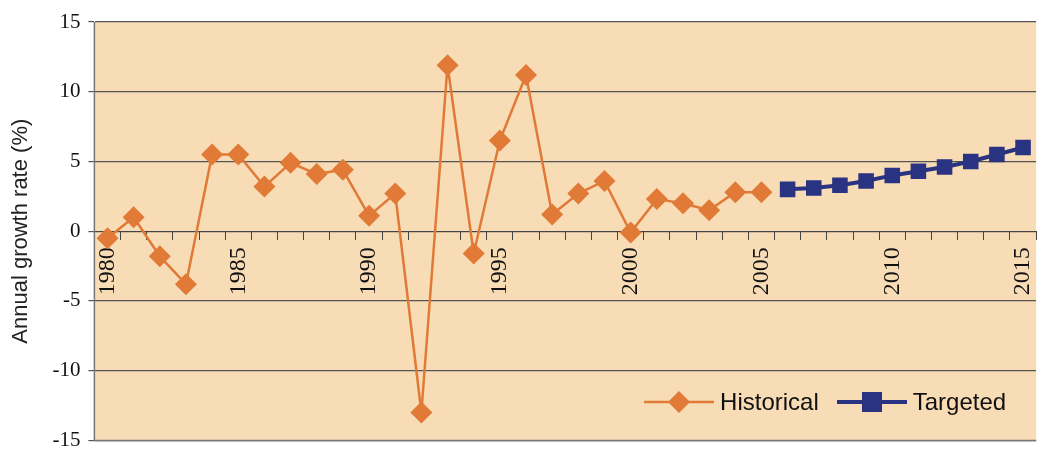 This screenshot has height=461, width=1060. I want to click on y-tick-label: 5, so click(75, 159).